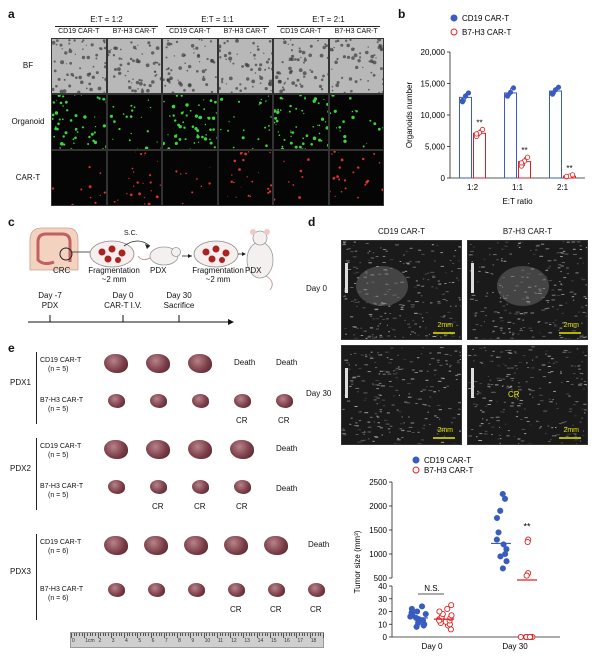 The height and width of the screenshot is (660, 607). I want to click on y-tick-label: 2000, so click(378, 506).